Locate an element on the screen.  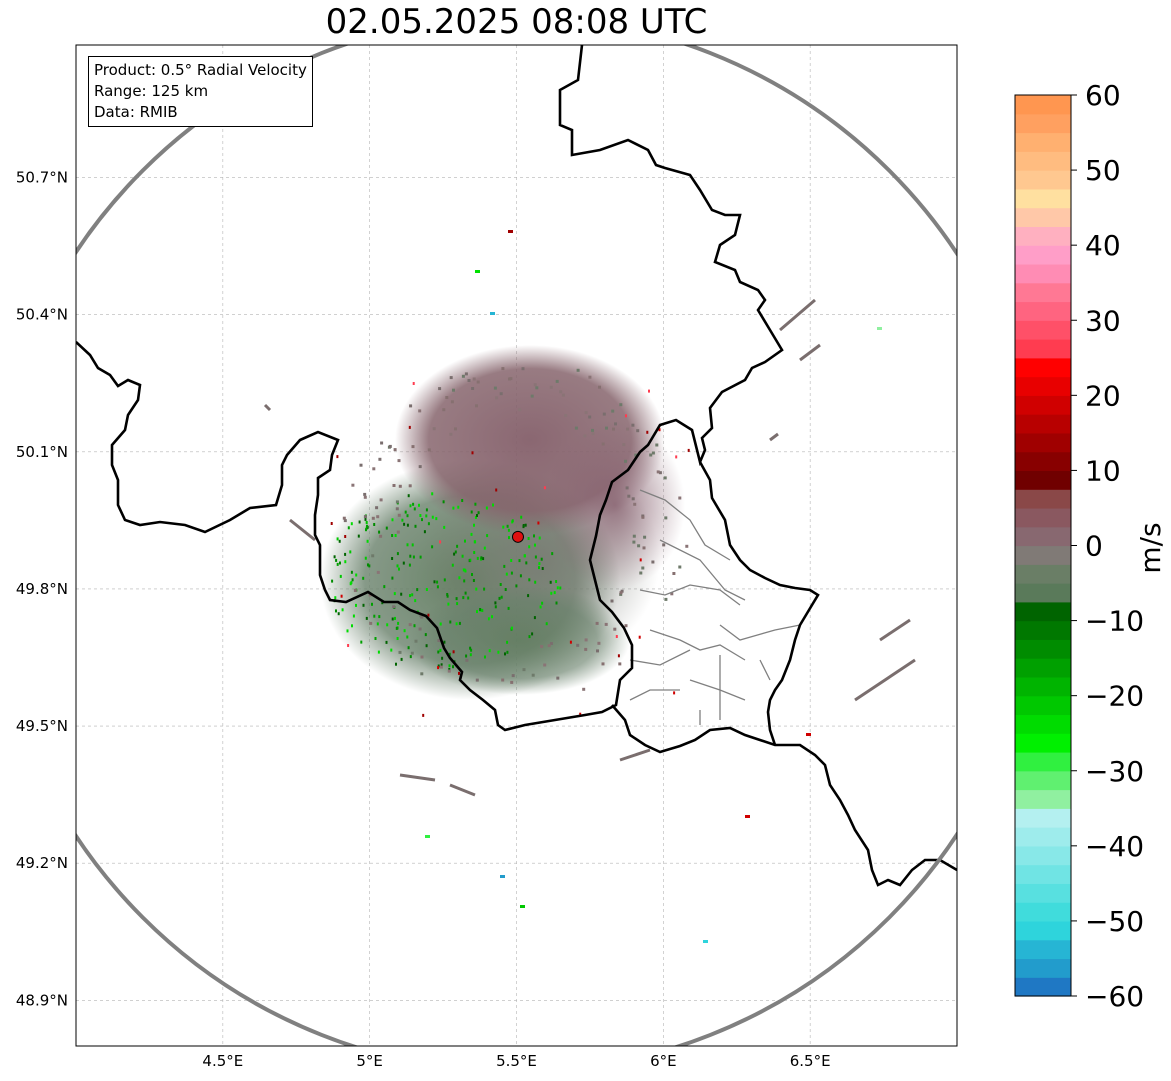
longitude-tick-labels: 4.5°E 5°E 5.5°E 6°E 6.5°E is located at coordinates (516, 1061).